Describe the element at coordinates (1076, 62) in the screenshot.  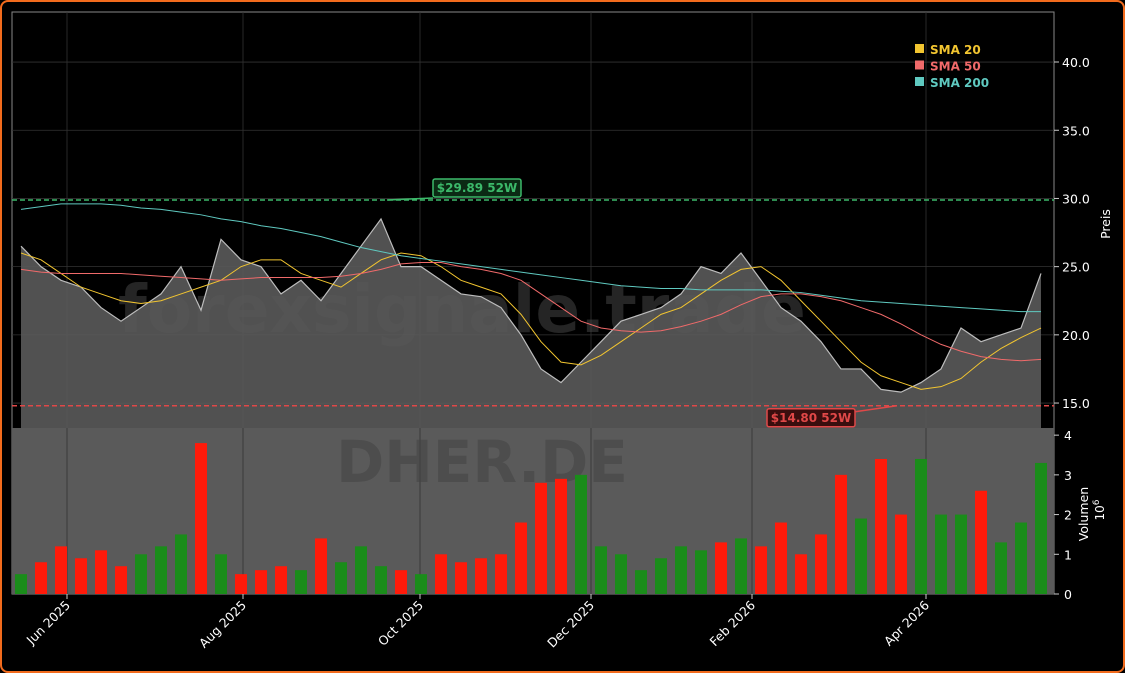
I see `y-tick-label: 40.0` at that location.